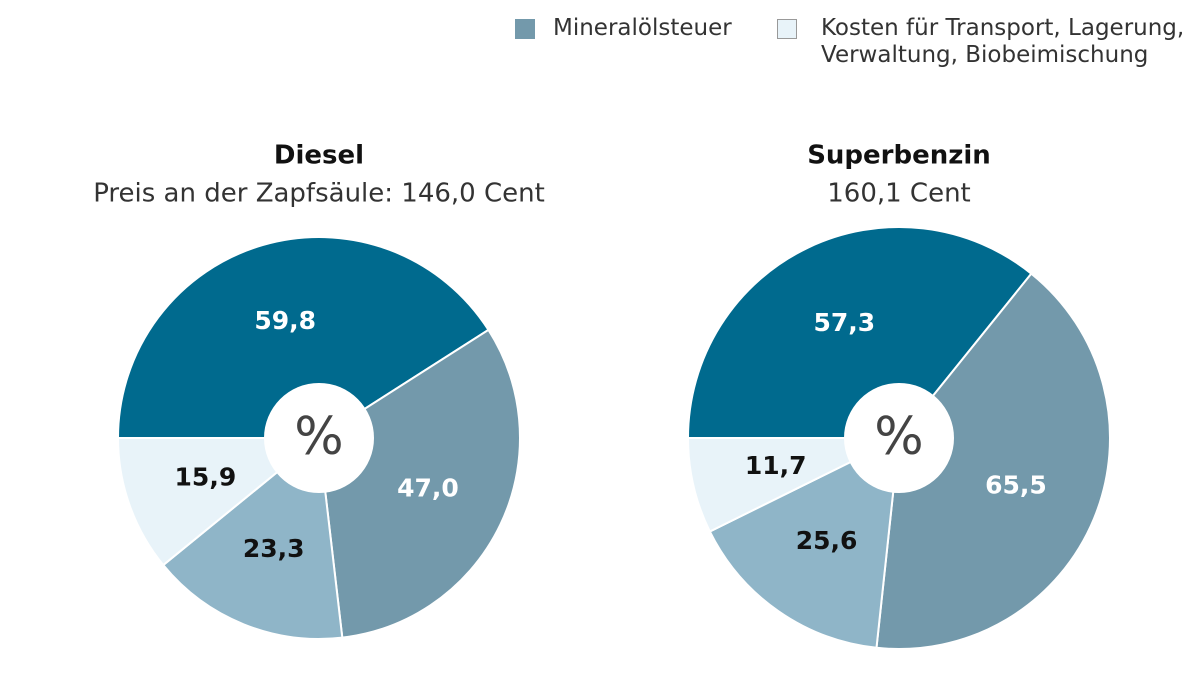  I want to click on pie-subtitle: Preis an der Zapfsäule: 146,0 Cent, so click(319, 194).